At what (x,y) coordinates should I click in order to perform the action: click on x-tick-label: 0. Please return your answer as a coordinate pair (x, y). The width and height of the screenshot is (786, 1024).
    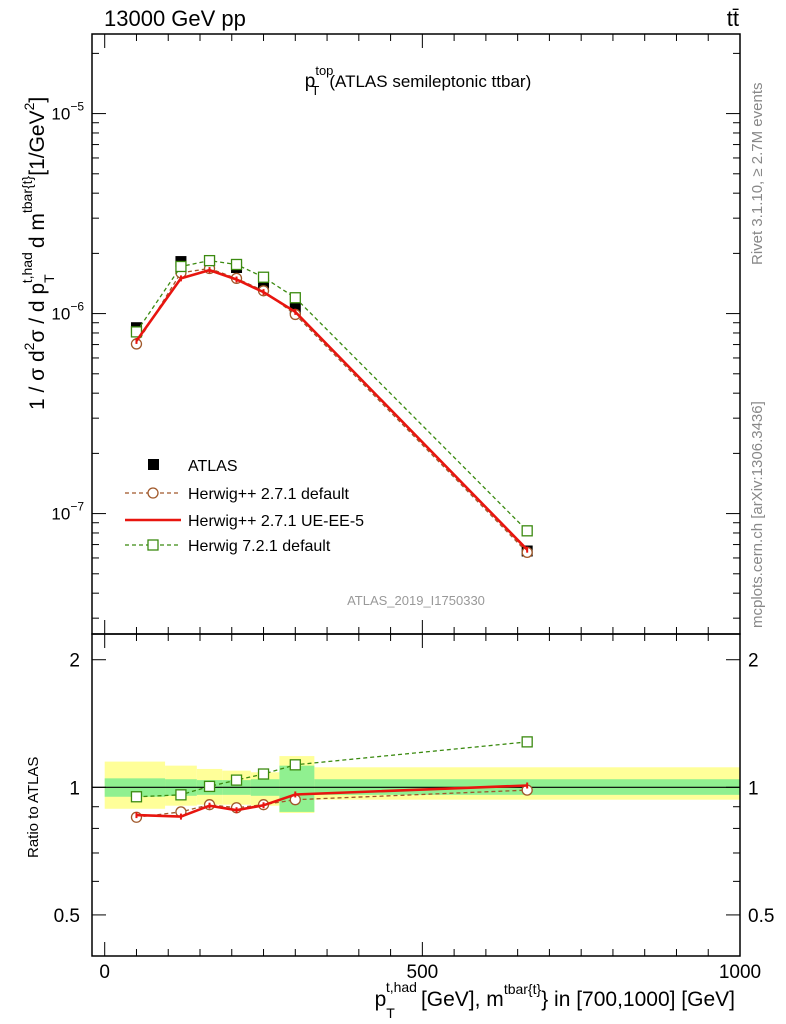
    Looking at the image, I should click on (104, 972).